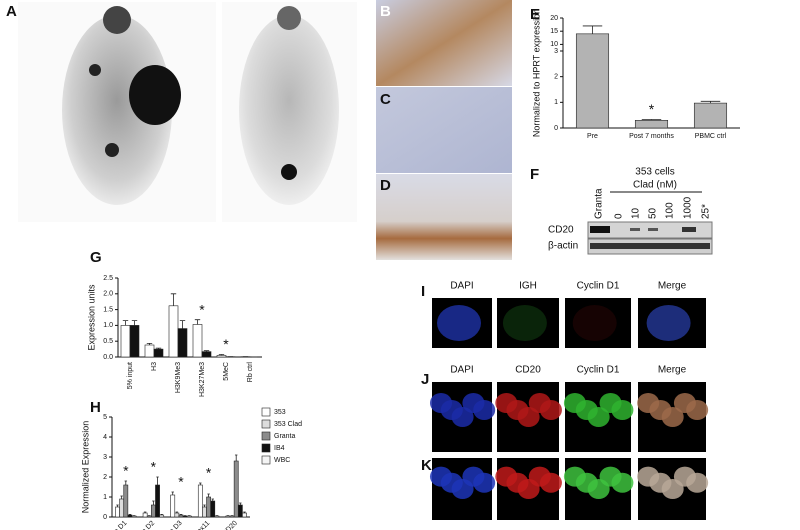 The width and height of the screenshot is (800, 530). I want to click on legend-label: Granta, so click(285, 436).